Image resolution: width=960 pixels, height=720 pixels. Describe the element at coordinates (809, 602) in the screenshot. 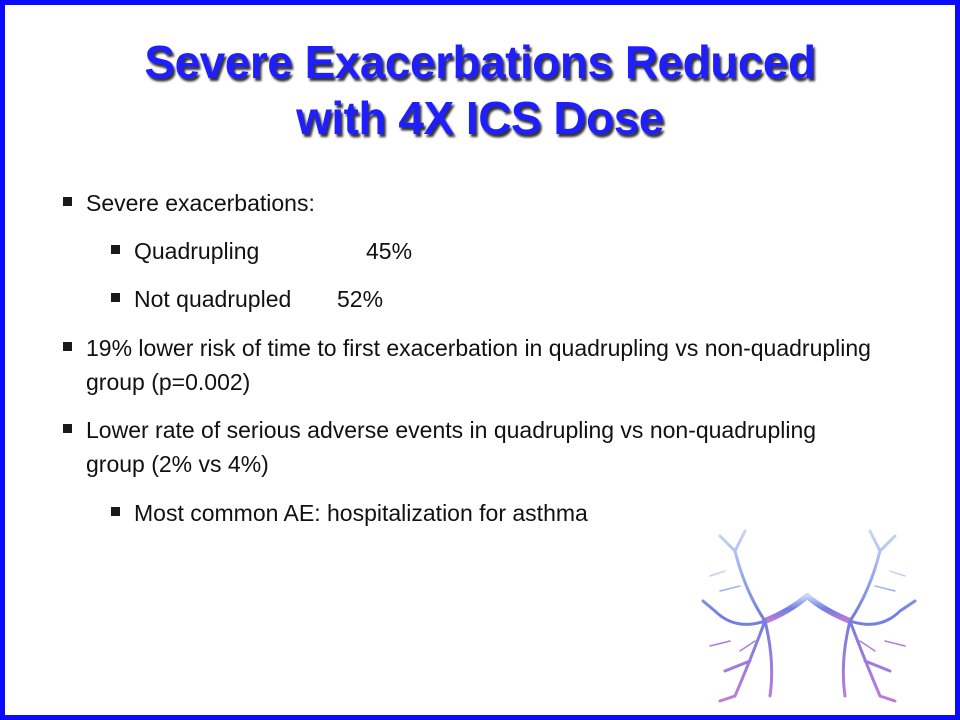

I see `lungs-illustration` at that location.